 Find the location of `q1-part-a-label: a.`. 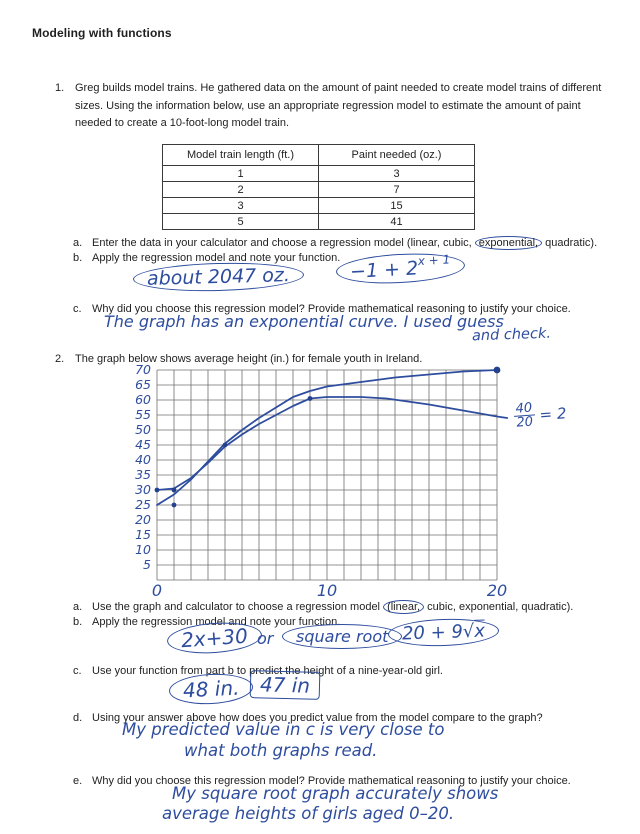

q1-part-a-label: a. is located at coordinates (78, 243).